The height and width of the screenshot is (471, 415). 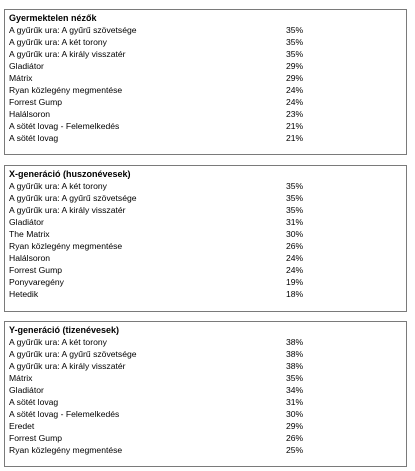 I want to click on table-row: Gladiátor 31%, so click(x=205, y=222).